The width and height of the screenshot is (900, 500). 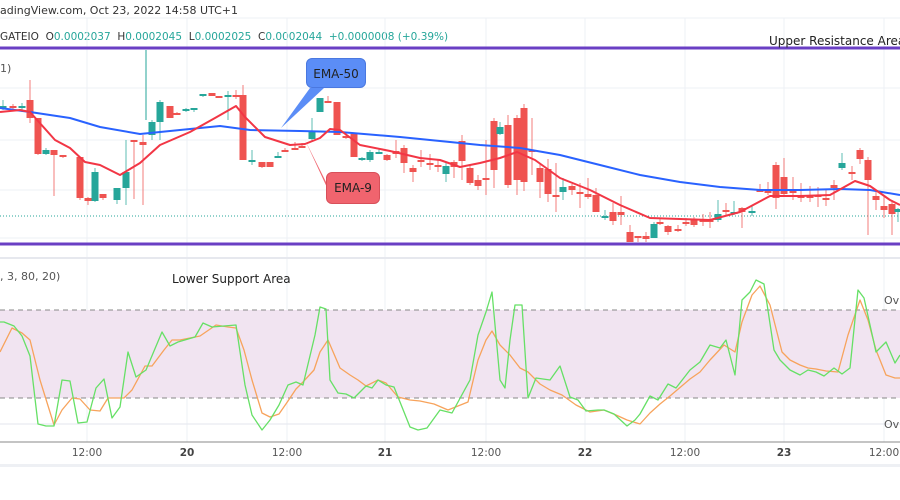 What do you see at coordinates (892, 424) in the screenshot?
I see `oversold-label: Ov` at bounding box center [892, 424].